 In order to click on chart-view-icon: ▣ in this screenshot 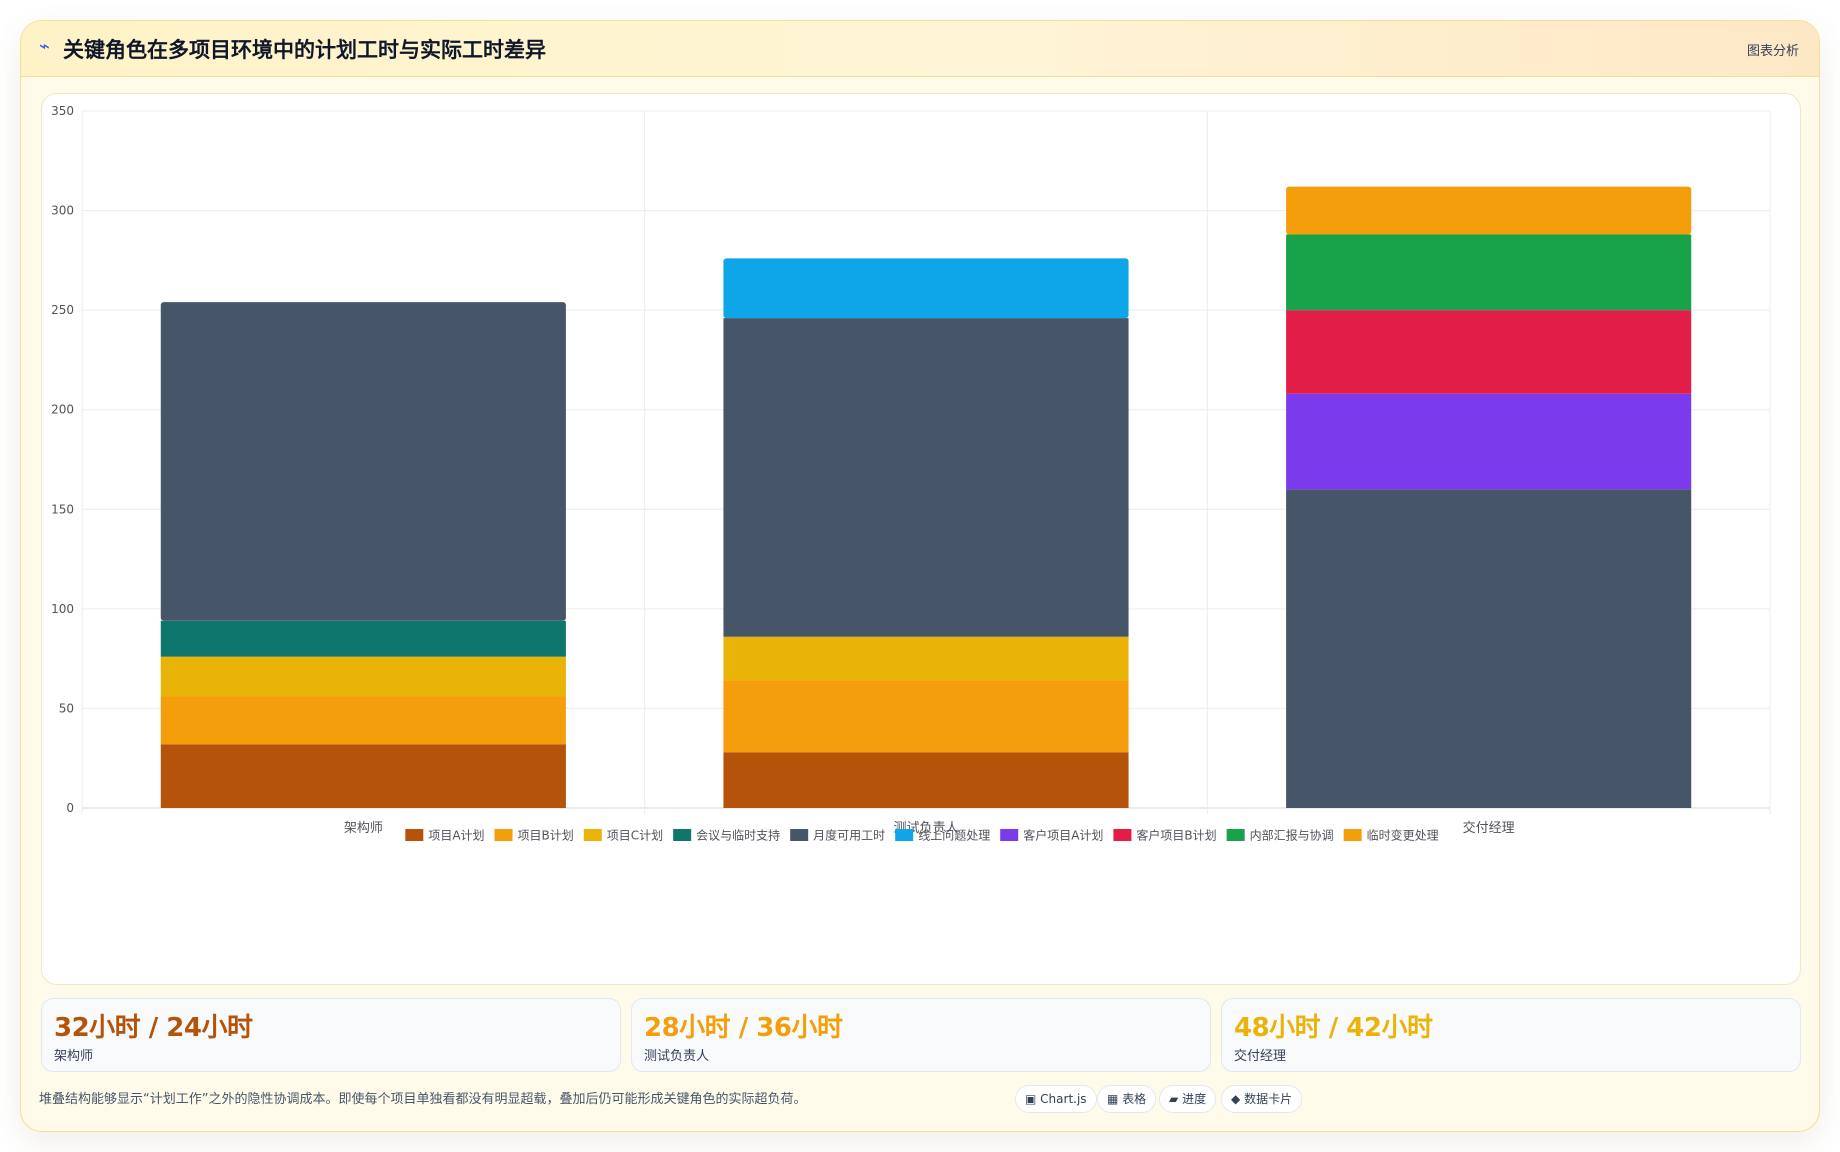, I will do `click(1031, 1099)`.